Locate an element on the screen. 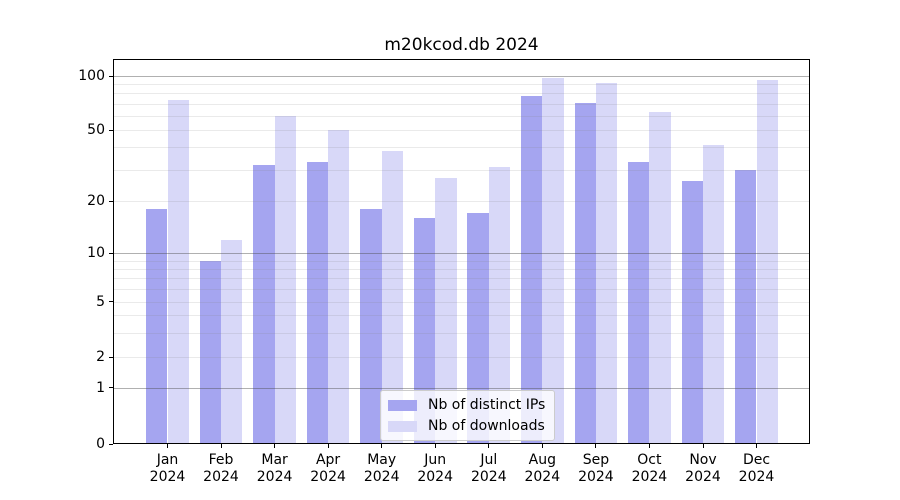  y-tick-label: 10 is located at coordinates (96, 253).